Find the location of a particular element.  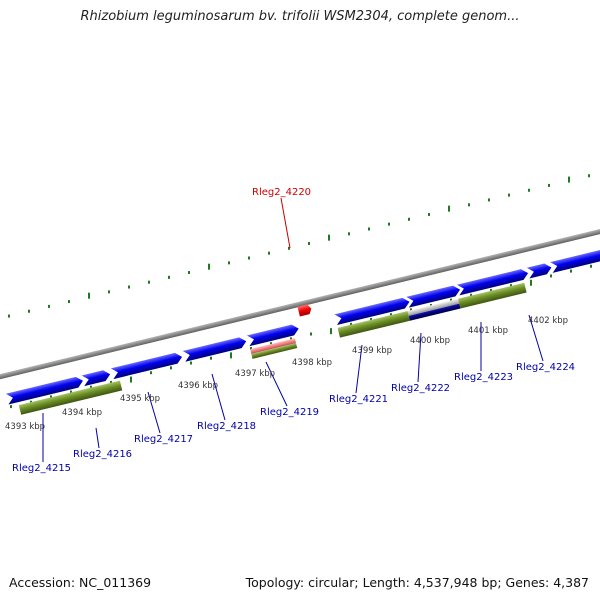

gene-label-rleg2-4222: Rleg2_4222 is located at coordinates (420, 388).